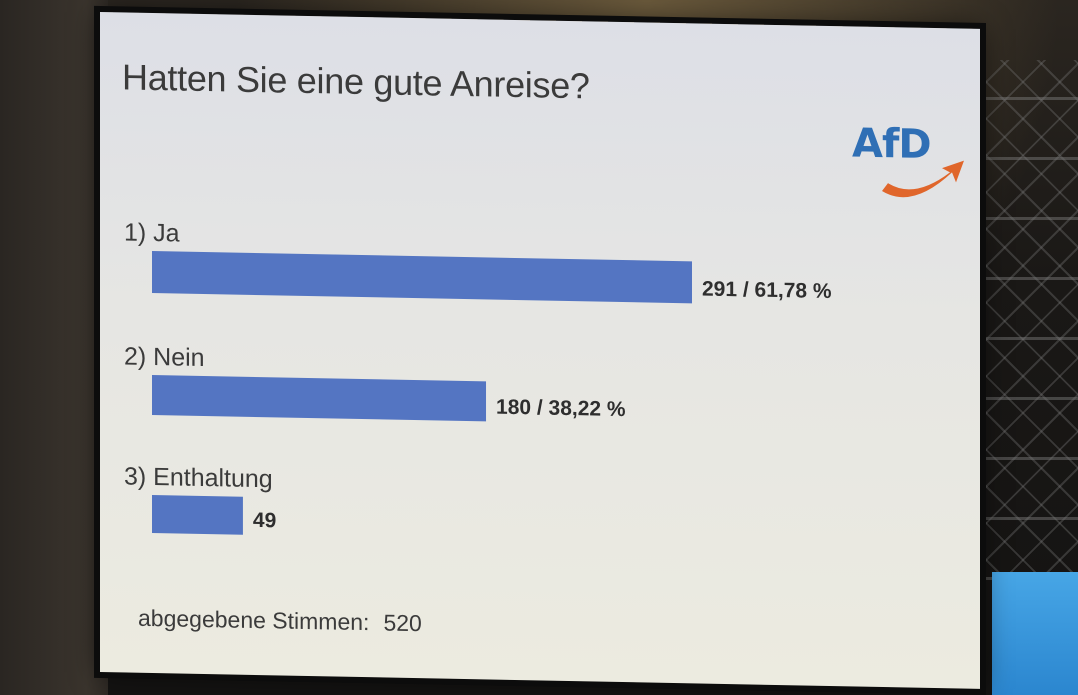  What do you see at coordinates (561, 408) in the screenshot?
I see `bar-value-label: 180 / 38,22 %` at bounding box center [561, 408].